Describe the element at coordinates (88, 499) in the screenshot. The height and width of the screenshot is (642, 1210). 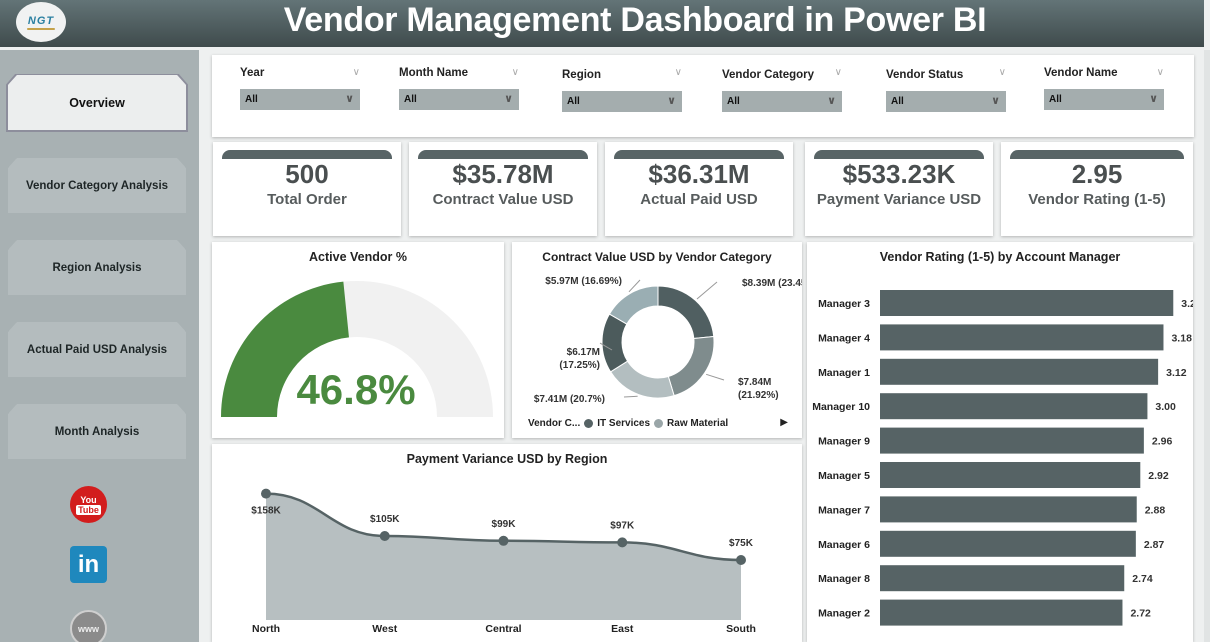
I see `youtube-text: You` at that location.